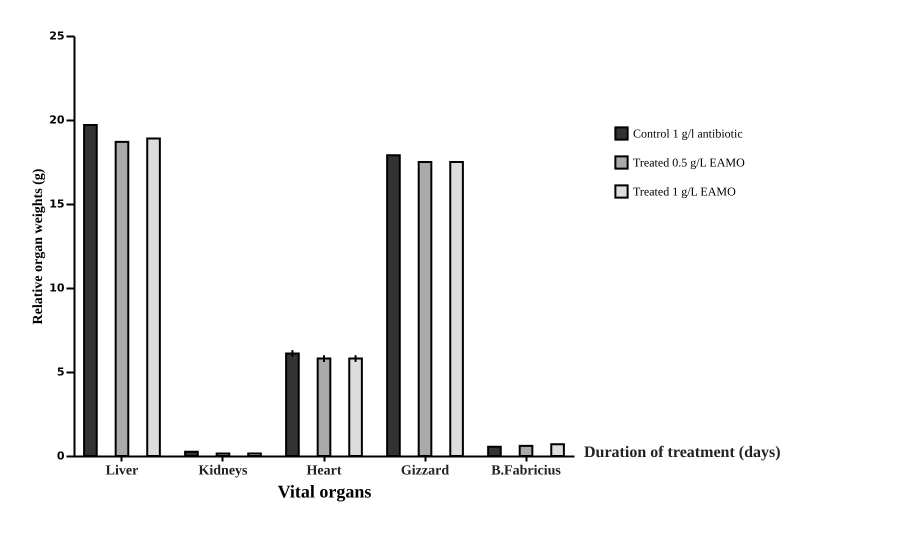 The image size is (912, 549). Describe the element at coordinates (38, 246) in the screenshot. I see `y-axis-title: Relative organ weights (g)` at that location.